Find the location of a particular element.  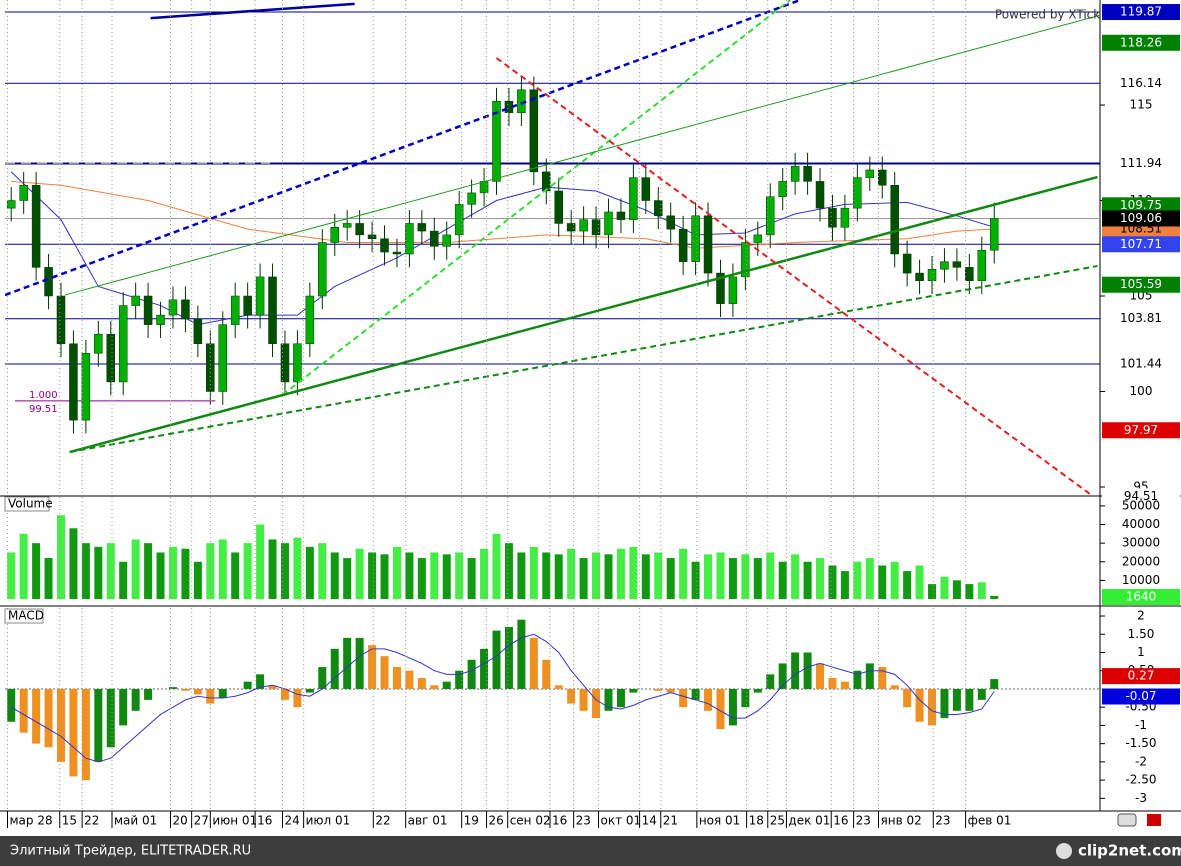

price-label: 94.51 is located at coordinates (1141, 496).